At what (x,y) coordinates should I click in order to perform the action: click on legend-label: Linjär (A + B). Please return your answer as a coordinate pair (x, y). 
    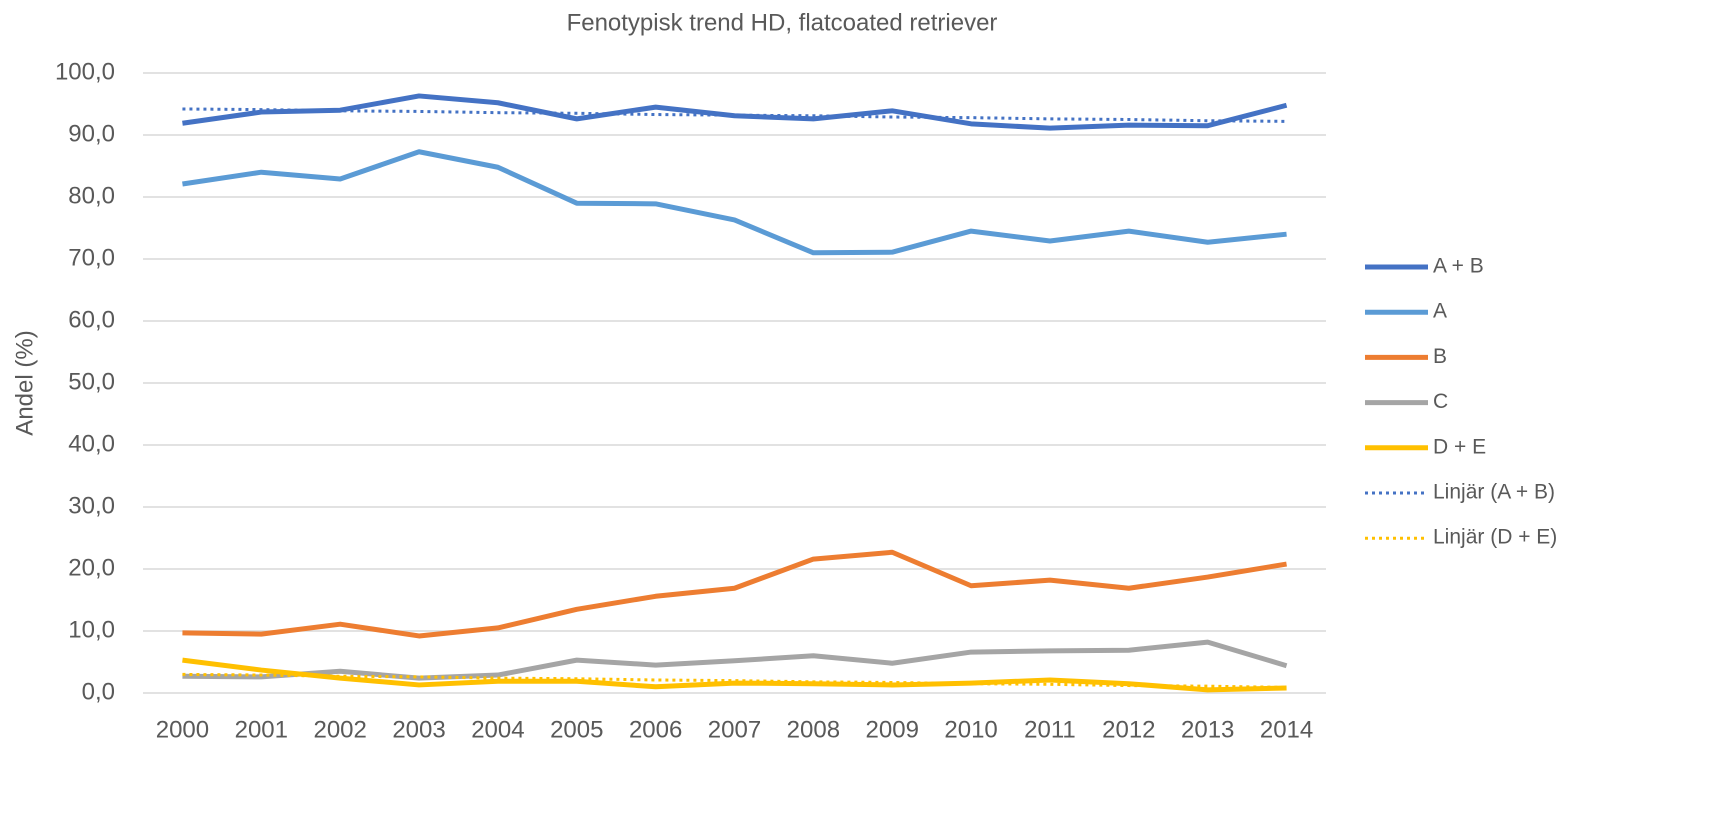
    Looking at the image, I should click on (1494, 492).